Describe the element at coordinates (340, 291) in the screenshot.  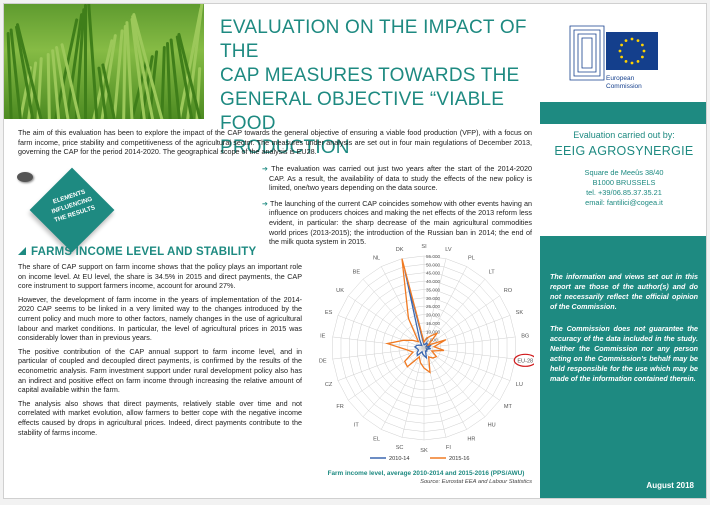
I see `category-label: UK` at that location.